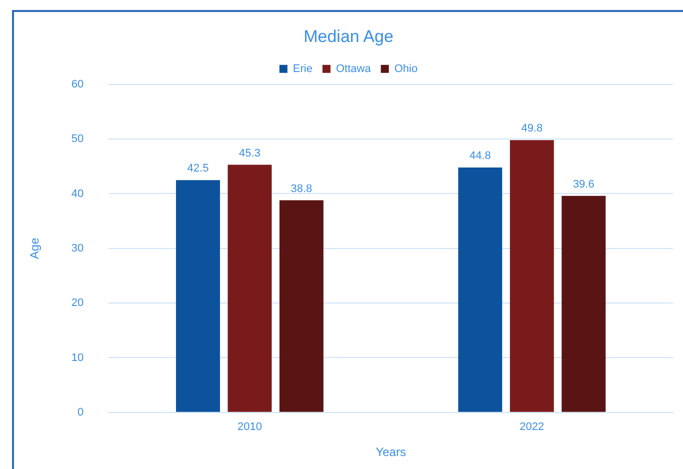  I want to click on legend-label: Ohio, so click(406, 68).